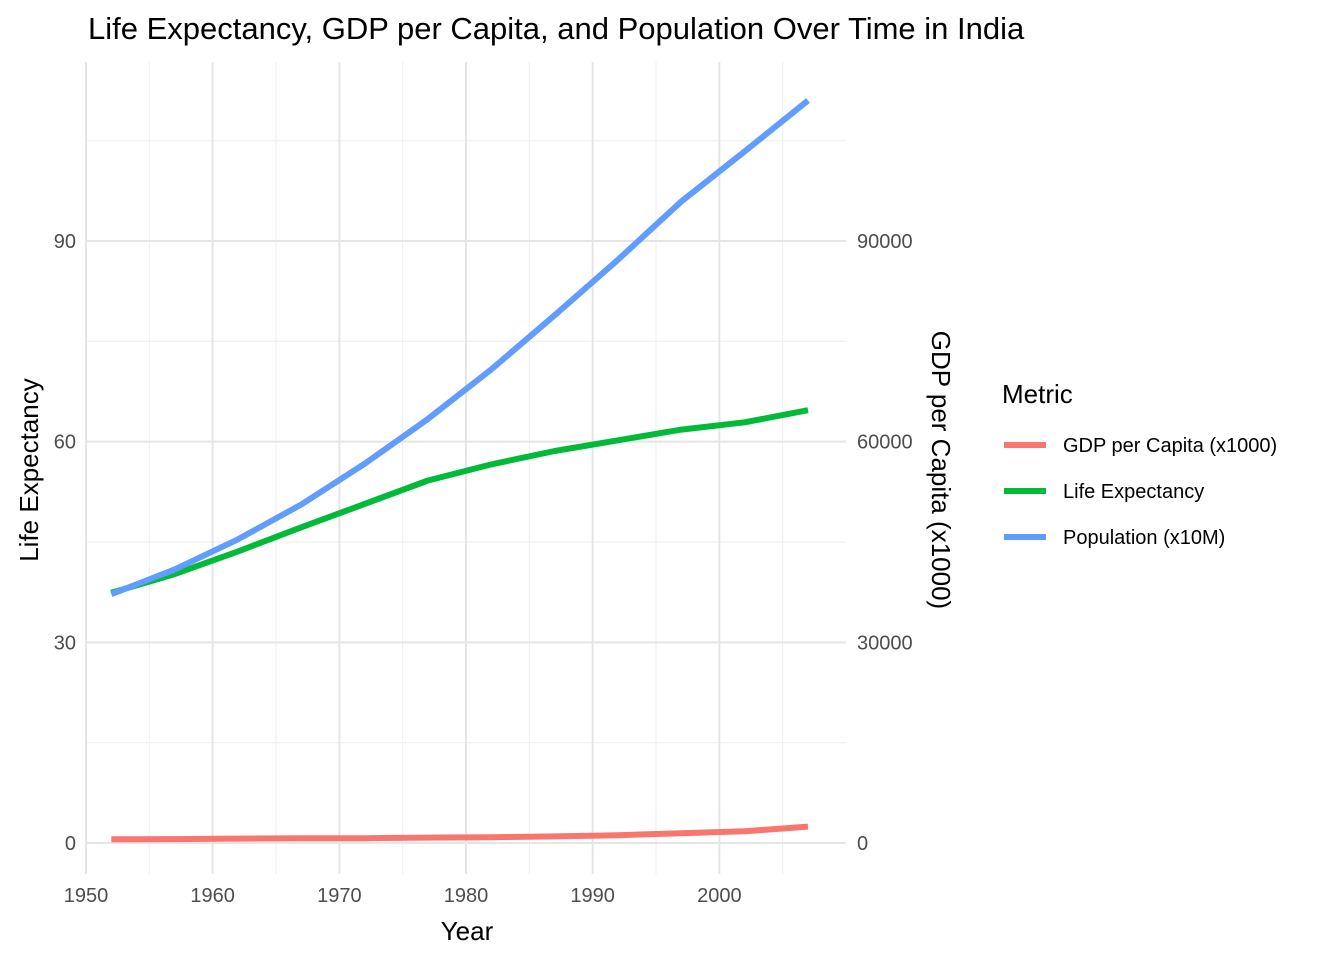 This screenshot has width=1344, height=960. I want to click on legend-label: GDP per Capita (x1000), so click(1170, 446).